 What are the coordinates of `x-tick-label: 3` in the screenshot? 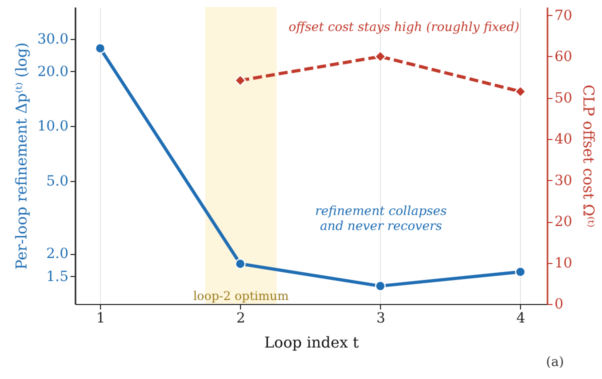 It's located at (381, 318).